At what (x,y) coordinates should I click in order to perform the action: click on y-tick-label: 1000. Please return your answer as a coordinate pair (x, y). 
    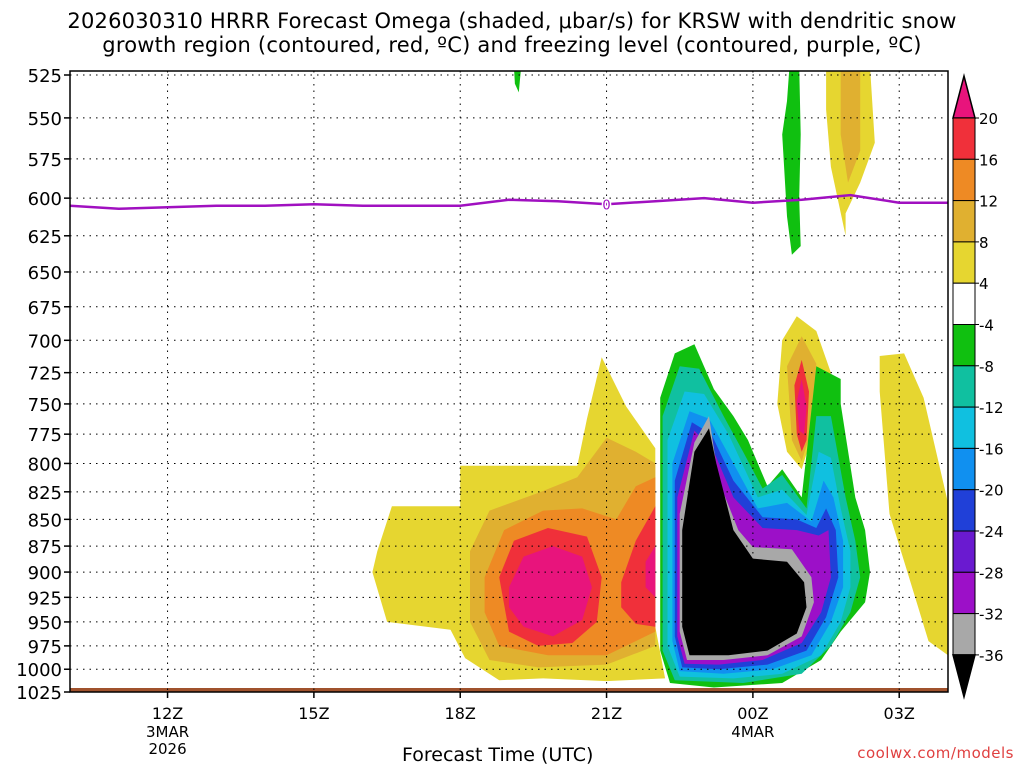
    Looking at the image, I should click on (39, 670).